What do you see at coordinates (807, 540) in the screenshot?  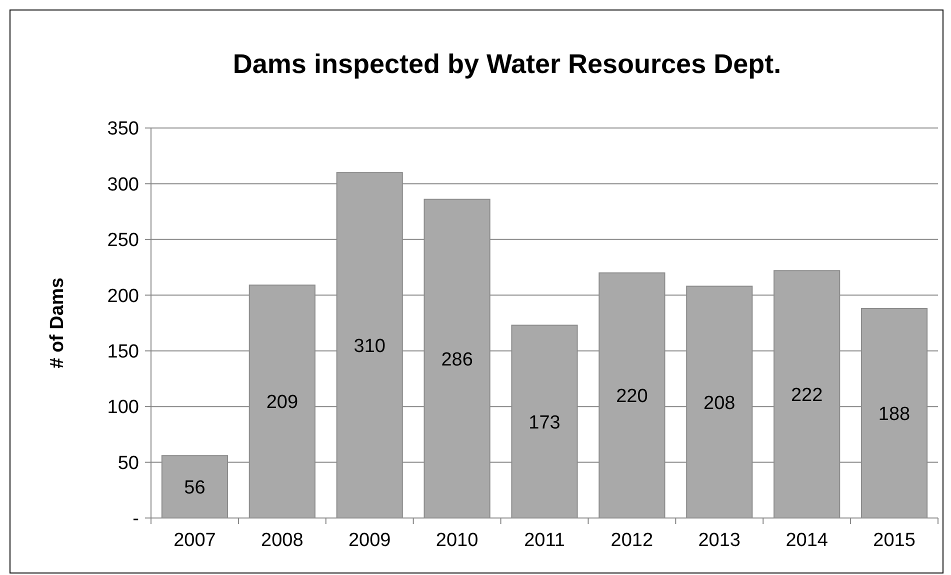 I see `x-tick-label: 2014` at bounding box center [807, 540].